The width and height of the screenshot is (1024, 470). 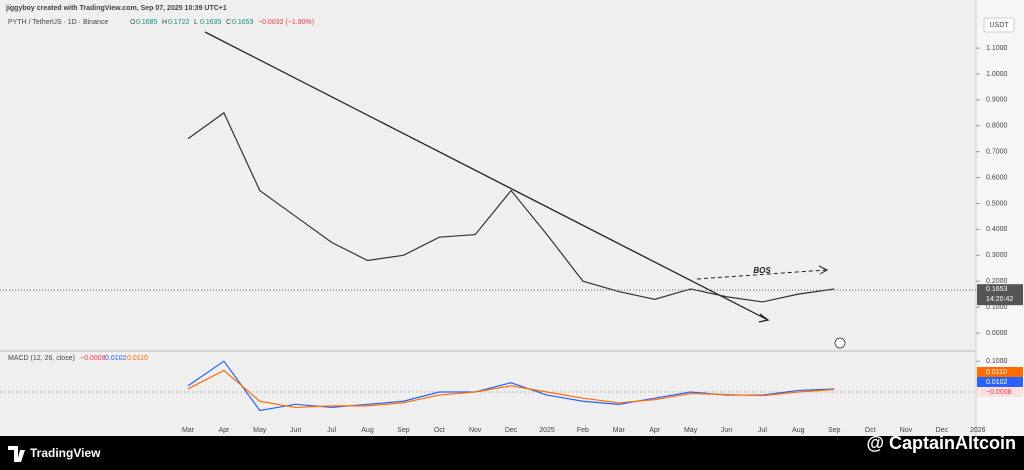 I want to click on macd-value: 0.0102, so click(x=116, y=358).